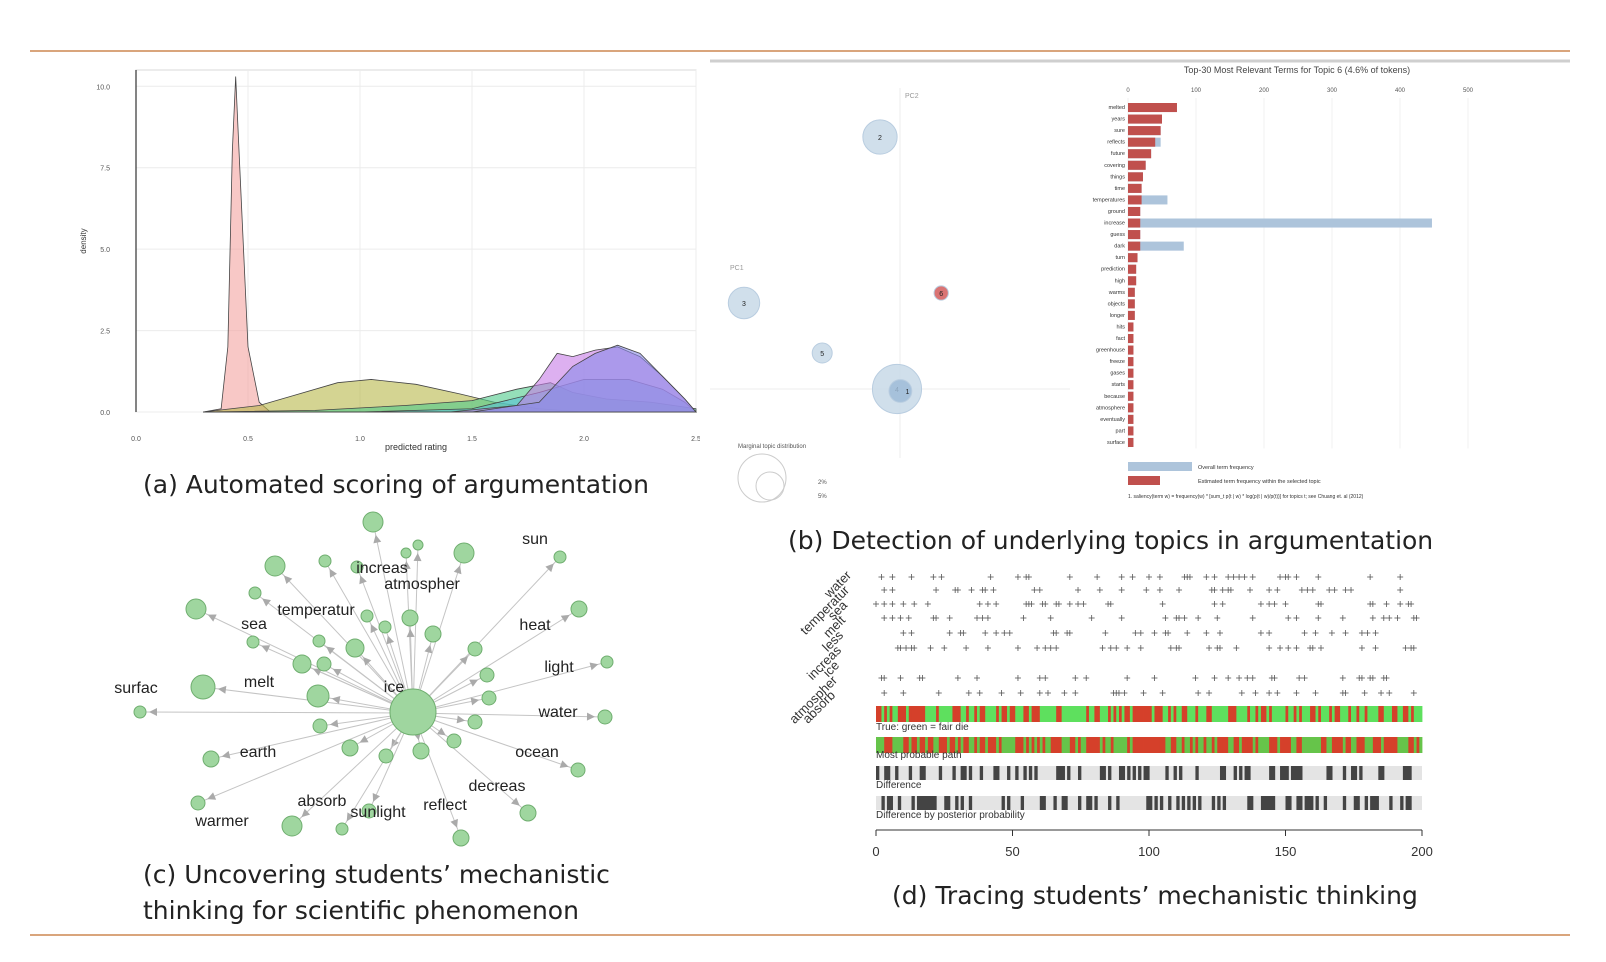  What do you see at coordinates (1130, 396) in the screenshot?
I see `term-bar-topic-because` at bounding box center [1130, 396].